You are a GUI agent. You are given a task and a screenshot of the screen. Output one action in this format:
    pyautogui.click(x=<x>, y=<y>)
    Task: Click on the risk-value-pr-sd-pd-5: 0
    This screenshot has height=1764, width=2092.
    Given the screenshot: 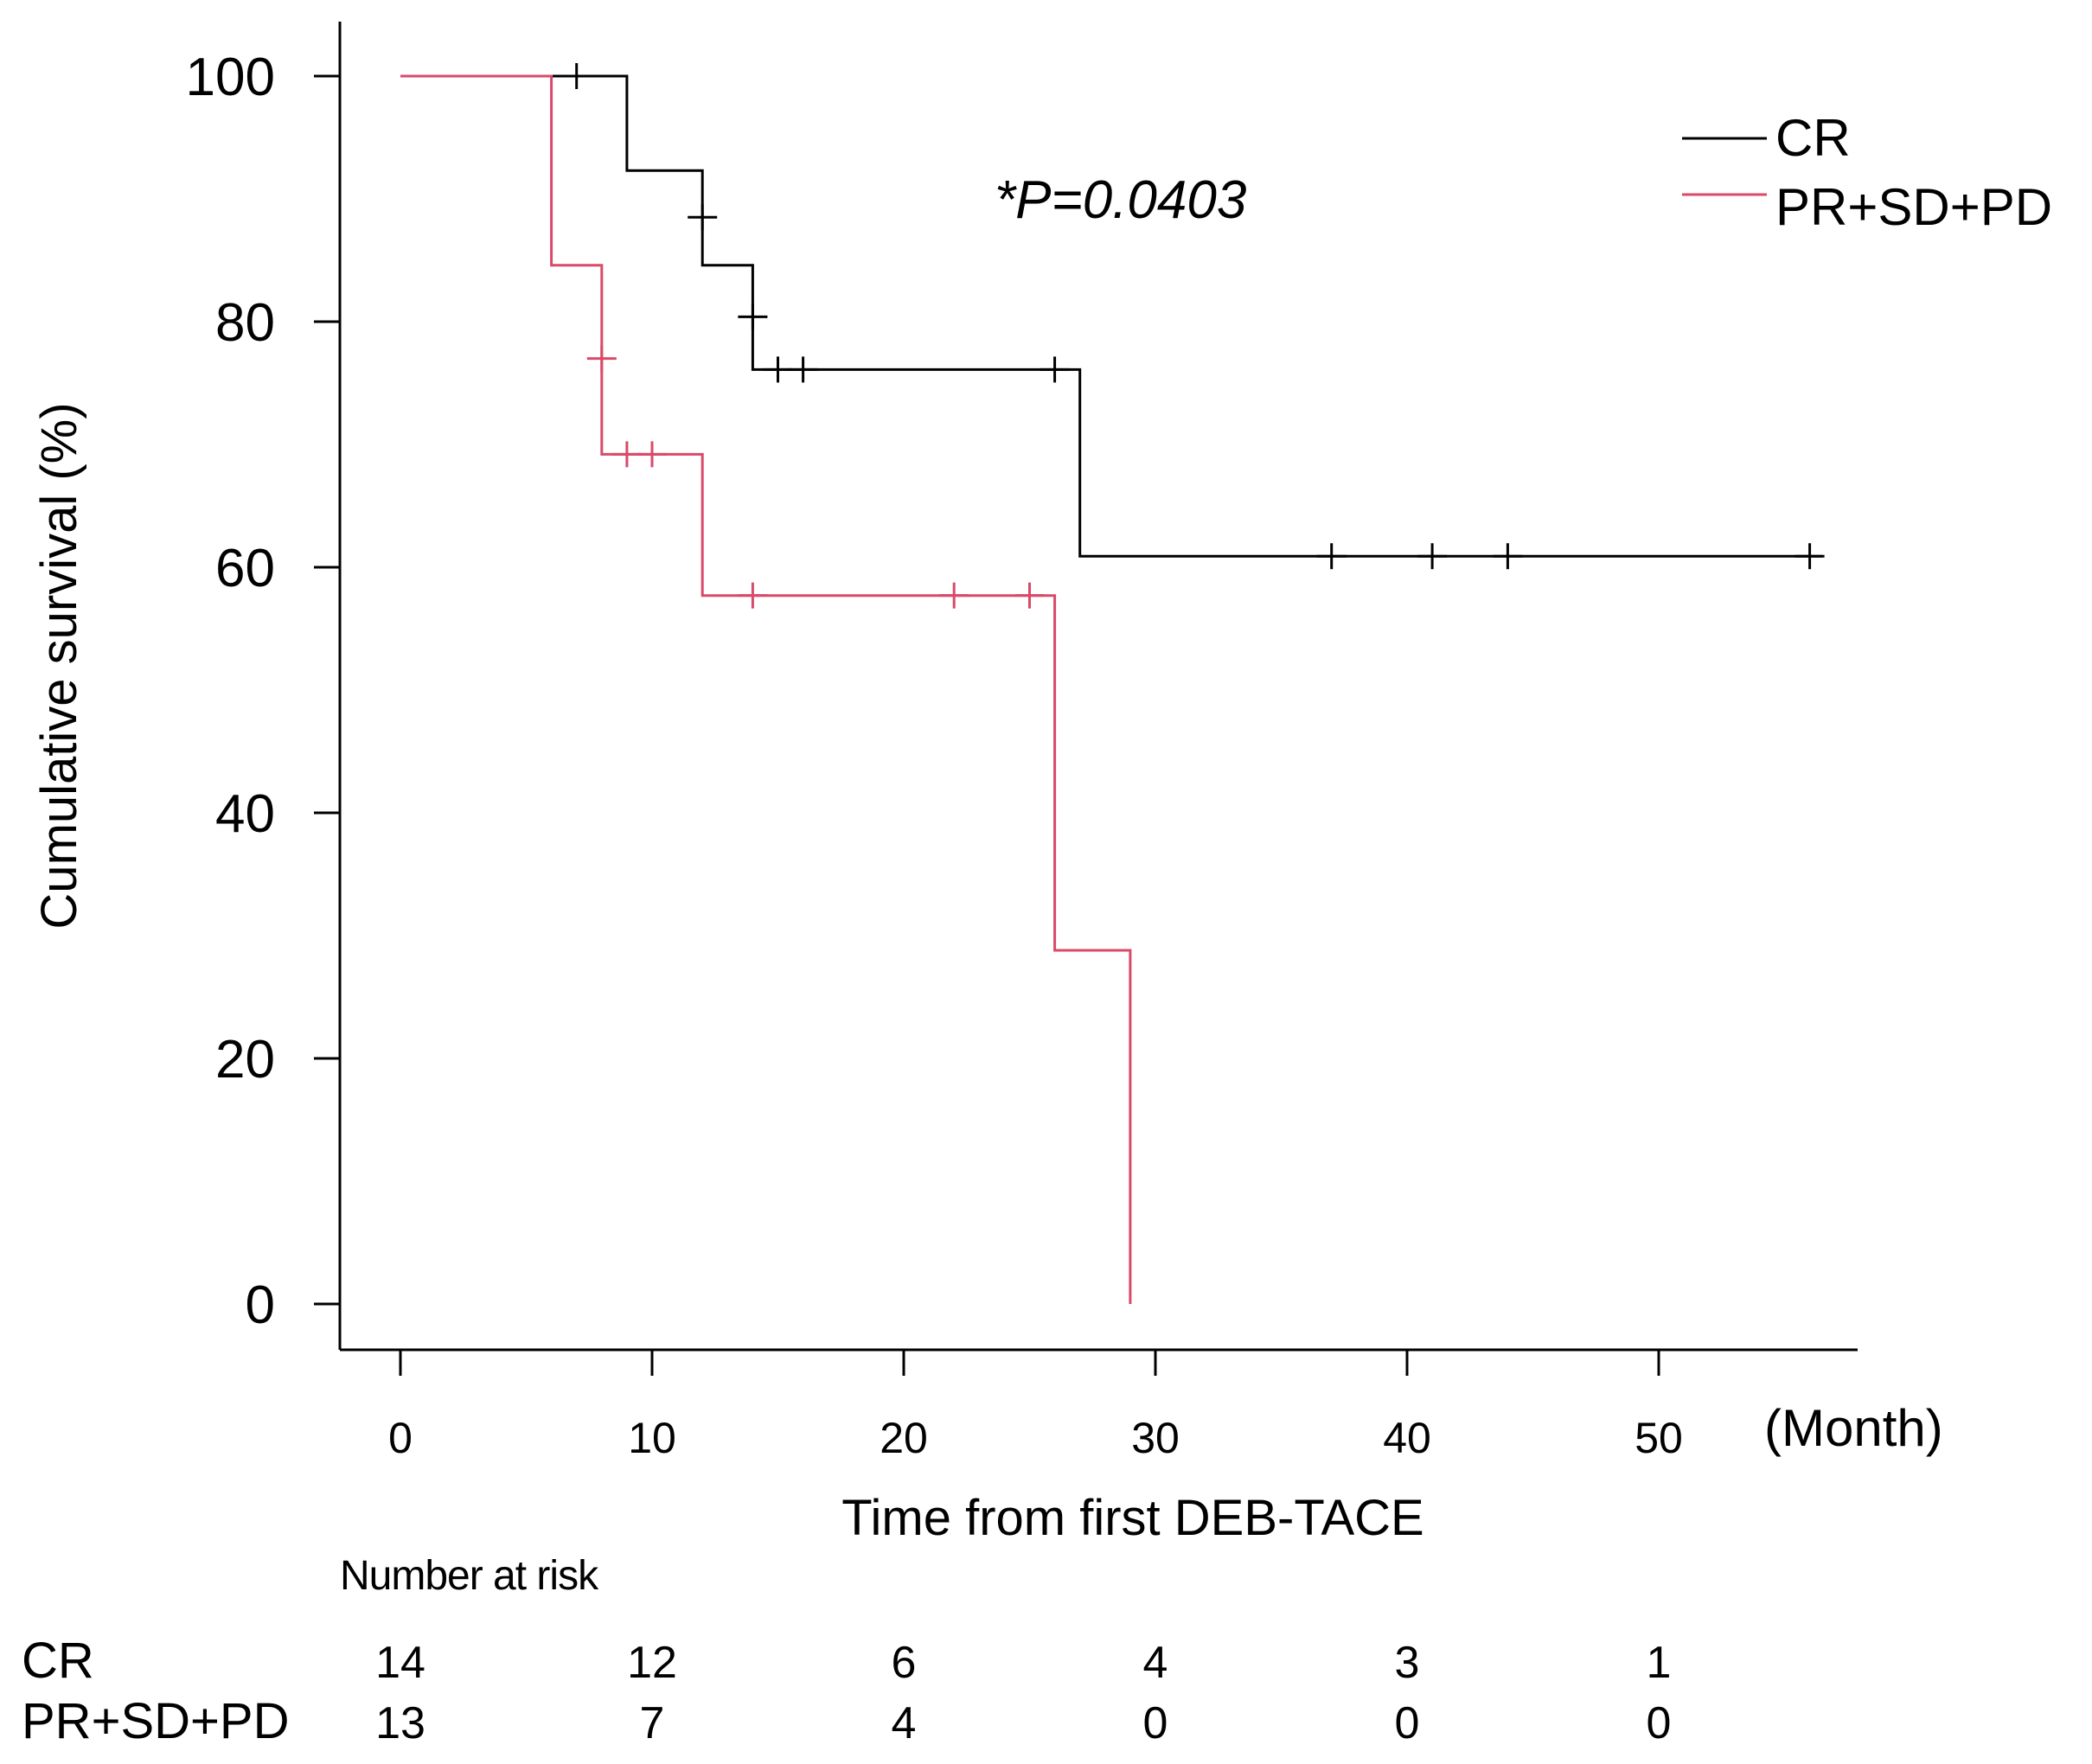 What is the action you would take?
    pyautogui.click(x=1659, y=1723)
    